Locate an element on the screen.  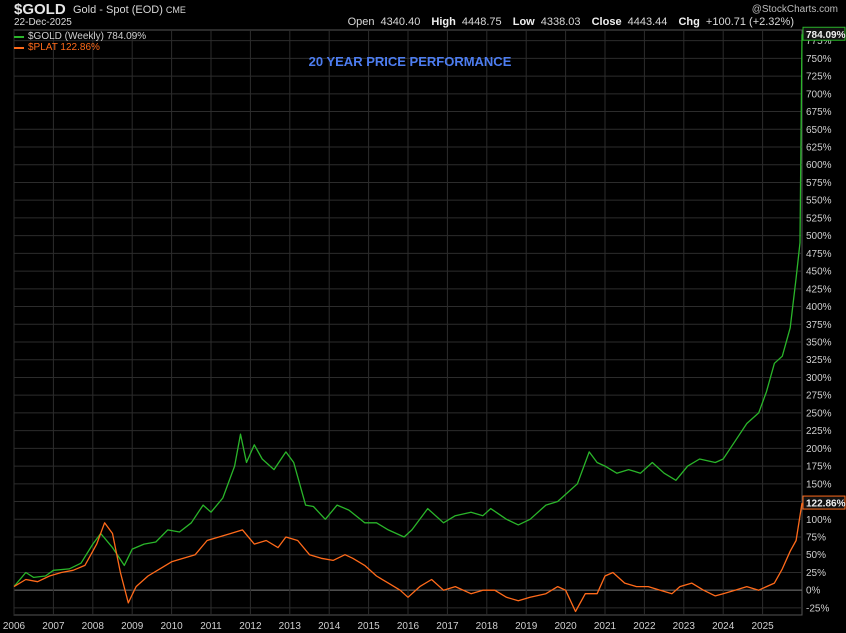
y-tick-label: 325% is located at coordinates (819, 360).